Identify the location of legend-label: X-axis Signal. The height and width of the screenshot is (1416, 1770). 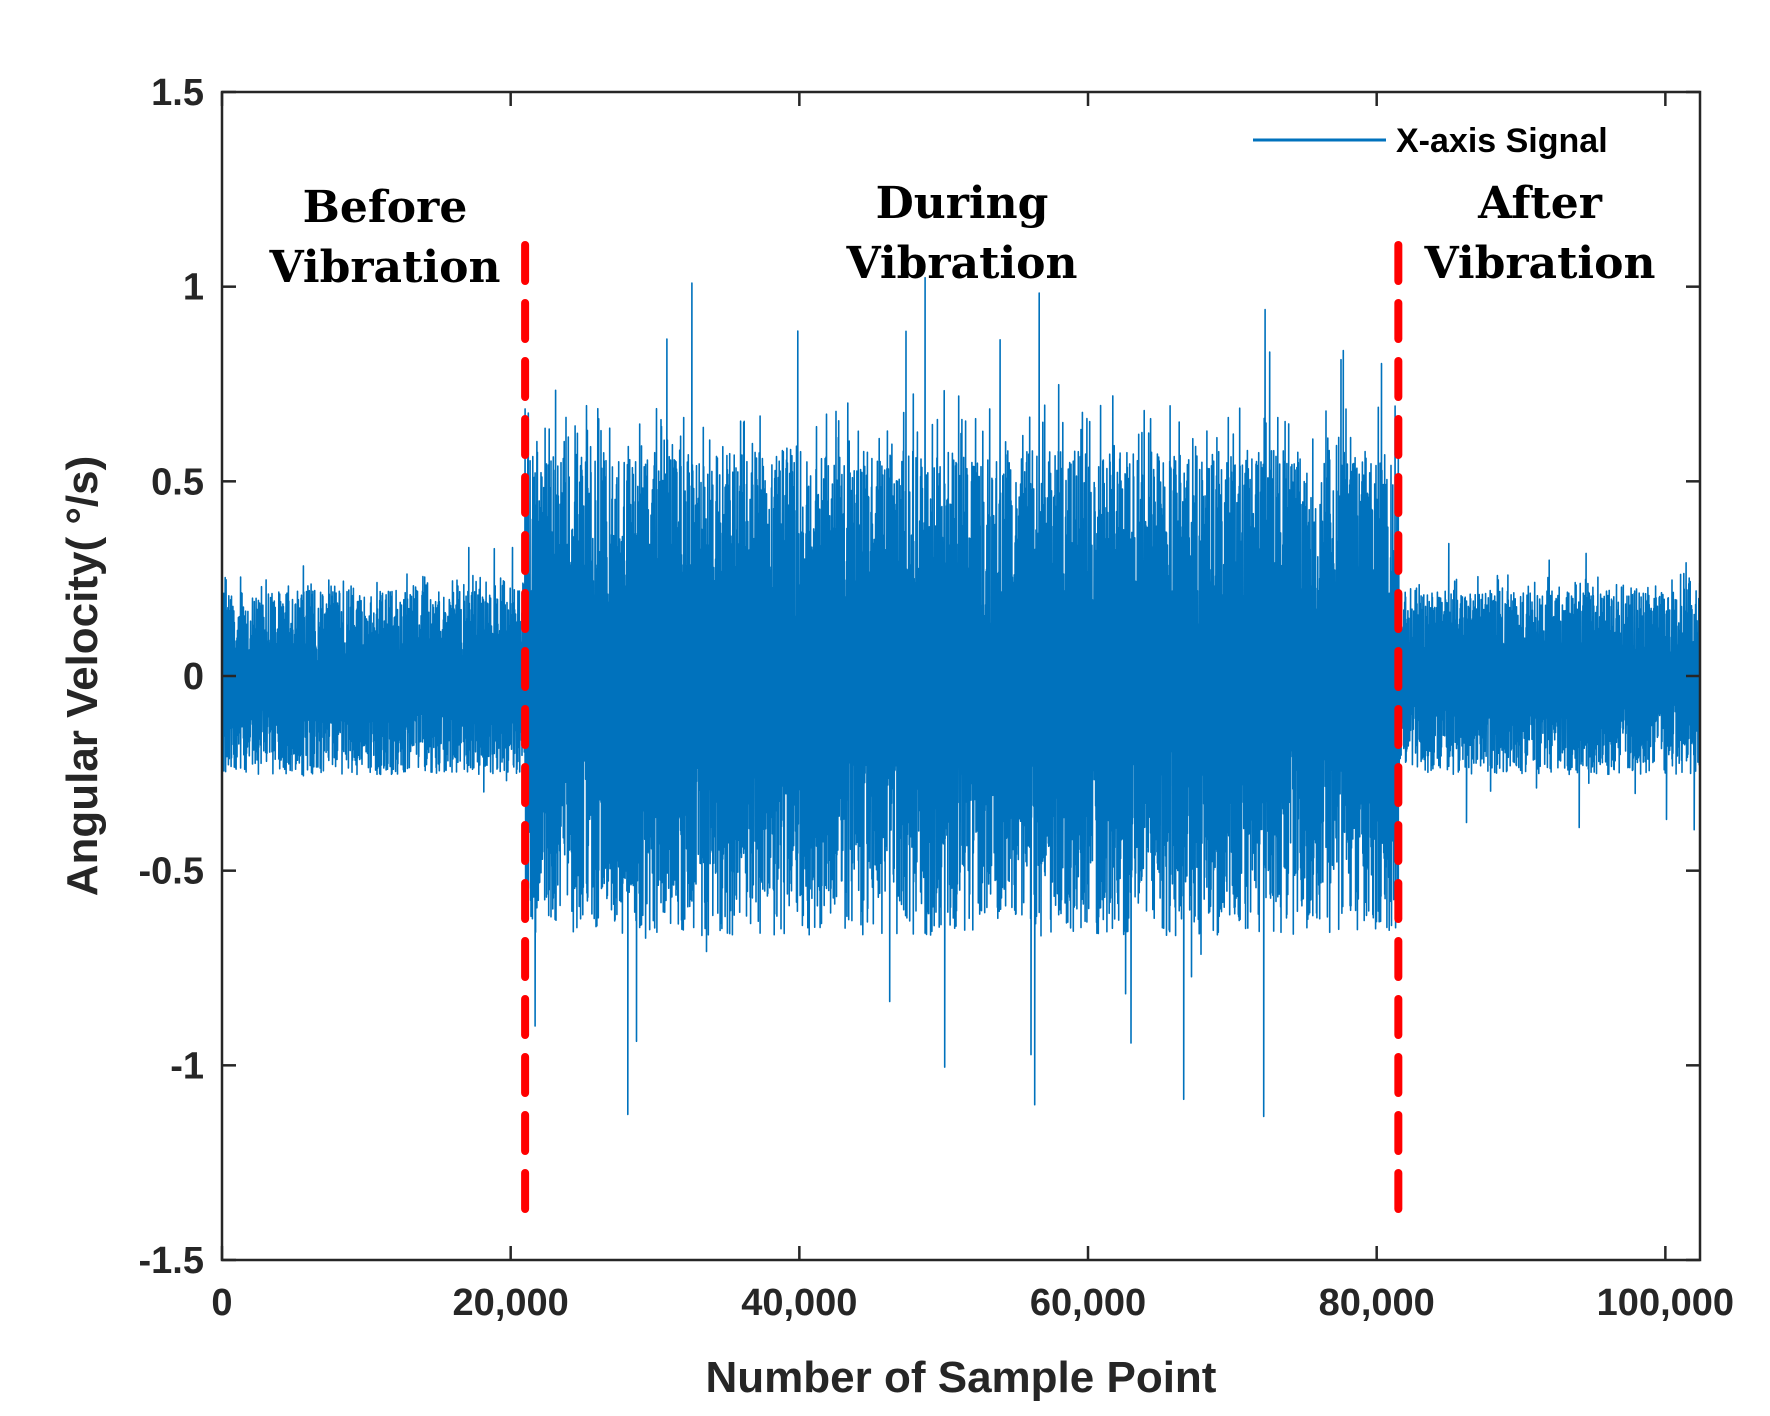
(1502, 141).